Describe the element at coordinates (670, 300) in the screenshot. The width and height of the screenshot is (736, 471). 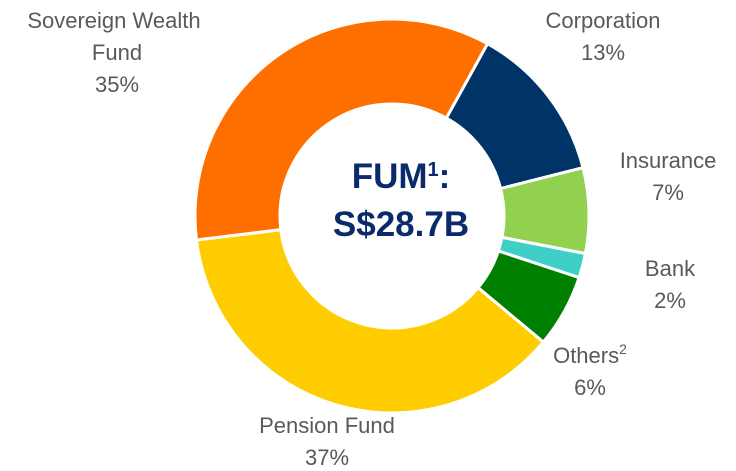
I see `value-label: 2%` at that location.